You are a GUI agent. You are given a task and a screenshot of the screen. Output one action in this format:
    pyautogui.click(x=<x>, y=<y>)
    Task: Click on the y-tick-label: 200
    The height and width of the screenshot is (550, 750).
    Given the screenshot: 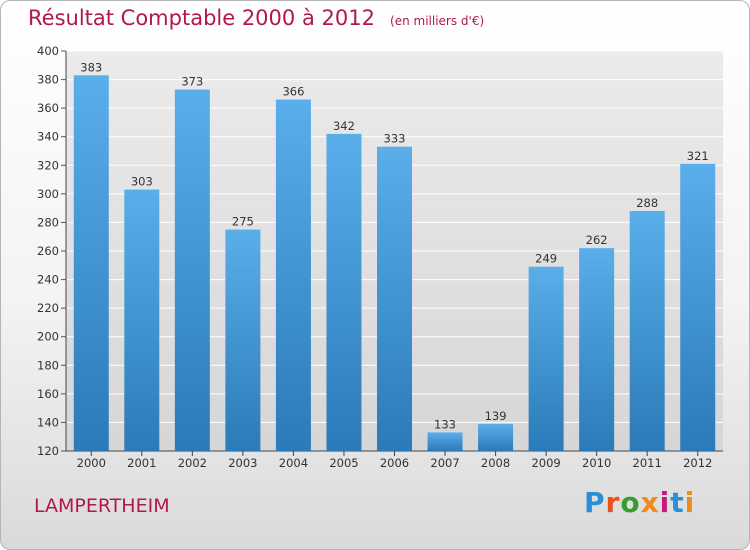 What is the action you would take?
    pyautogui.click(x=48, y=337)
    